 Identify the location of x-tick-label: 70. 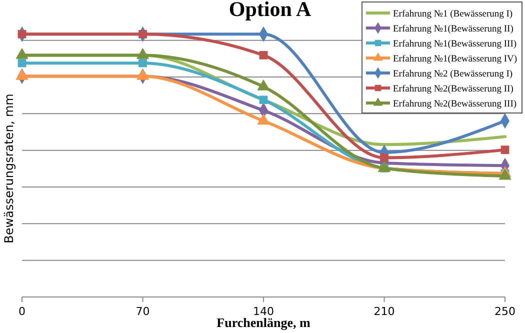
(143, 311).